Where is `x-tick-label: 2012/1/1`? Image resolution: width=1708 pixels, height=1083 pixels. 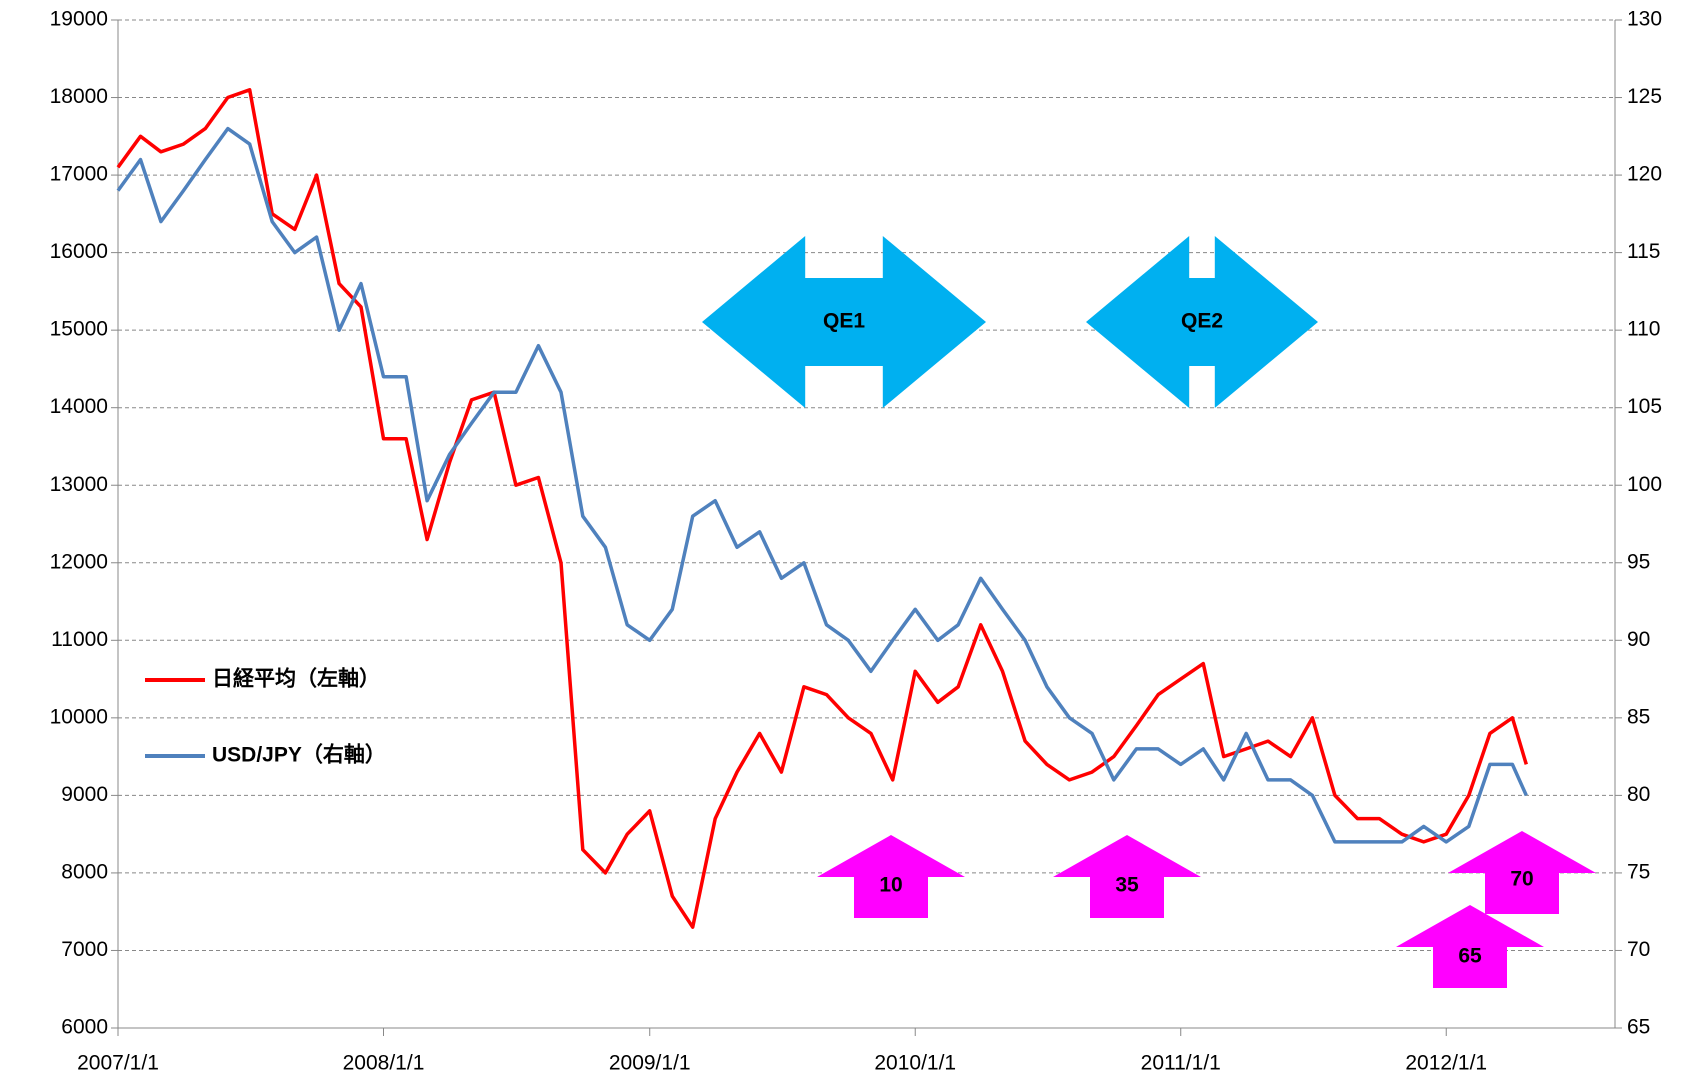 x-tick-label: 2012/1/1 is located at coordinates (1446, 1063).